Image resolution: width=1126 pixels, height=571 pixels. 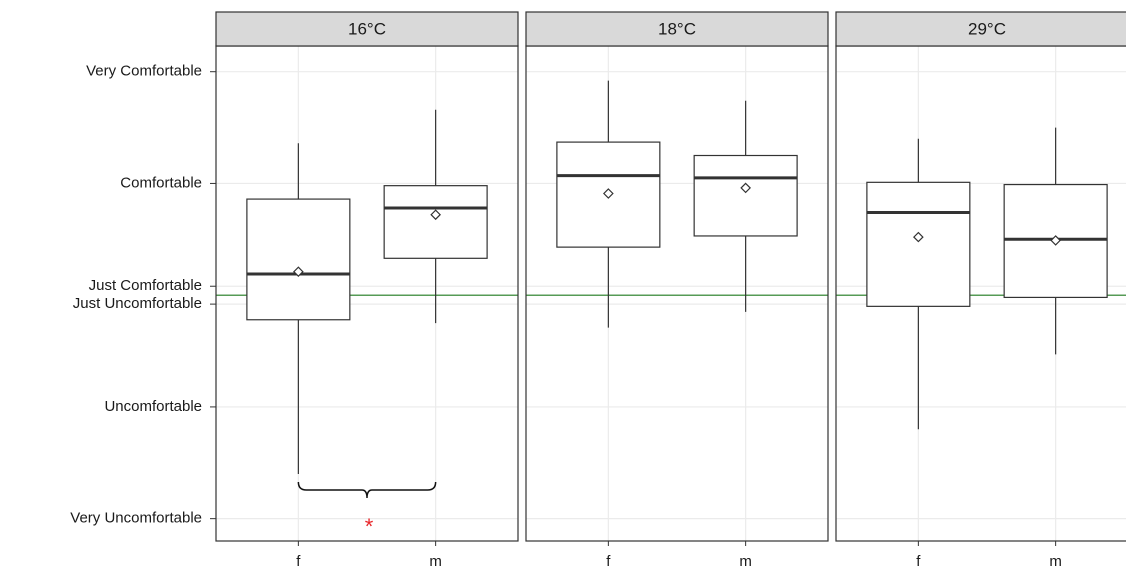 I want to click on significance-marker: *, so click(x=369, y=526).